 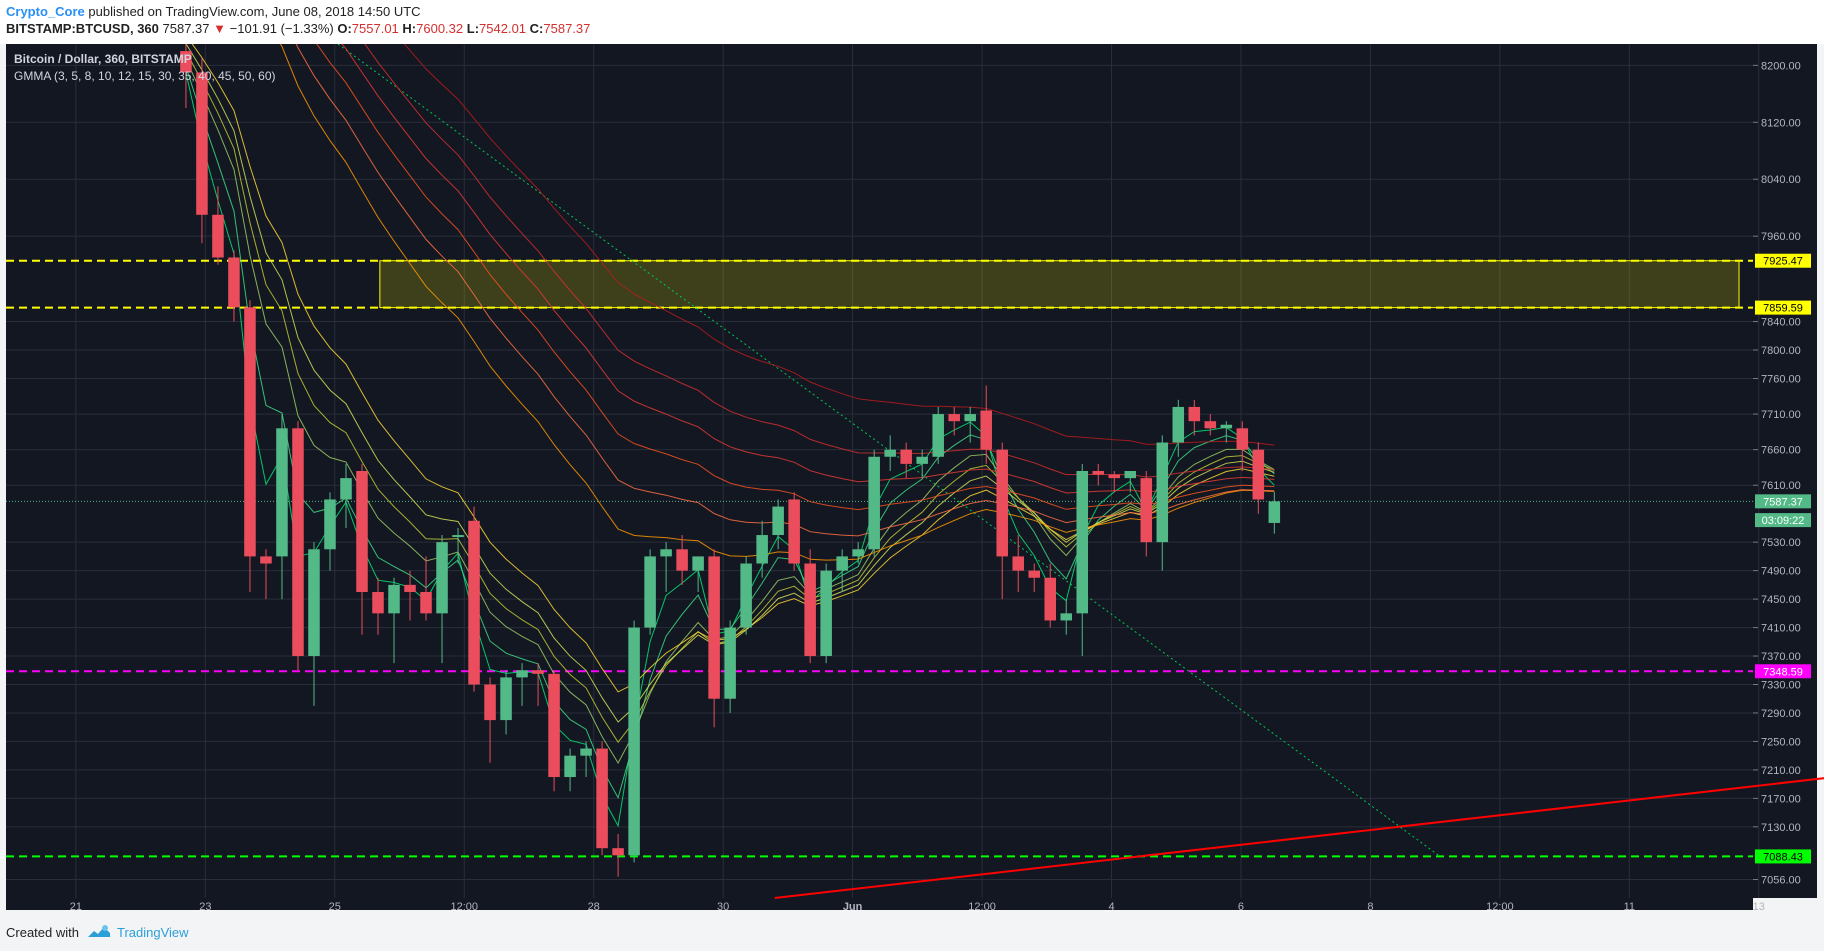 I want to click on y-tick-label: 7610.00, so click(x=1781, y=486).